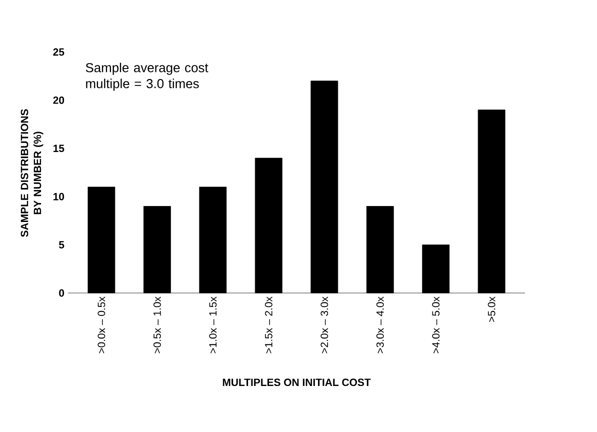 The height and width of the screenshot is (432, 597). Describe the element at coordinates (32, 173) in the screenshot. I see `y-axis-title: SAMPLE DISTRIBUTIONS BY NUMBER (%)` at that location.